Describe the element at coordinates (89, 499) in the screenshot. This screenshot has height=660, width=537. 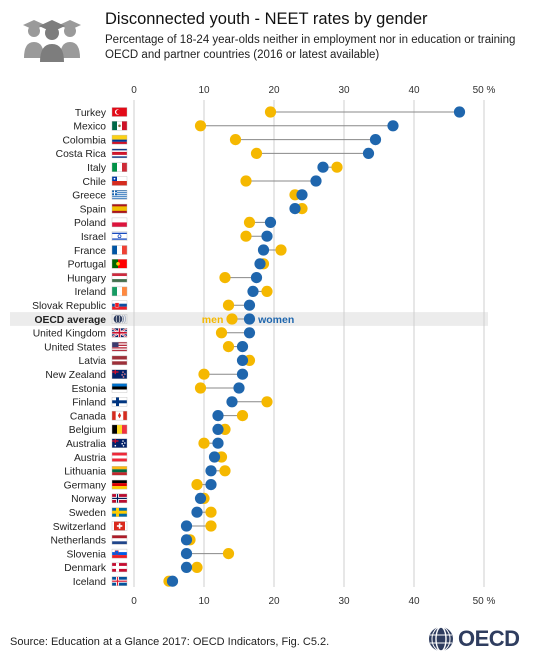
I see `country-label: Norway` at that location.